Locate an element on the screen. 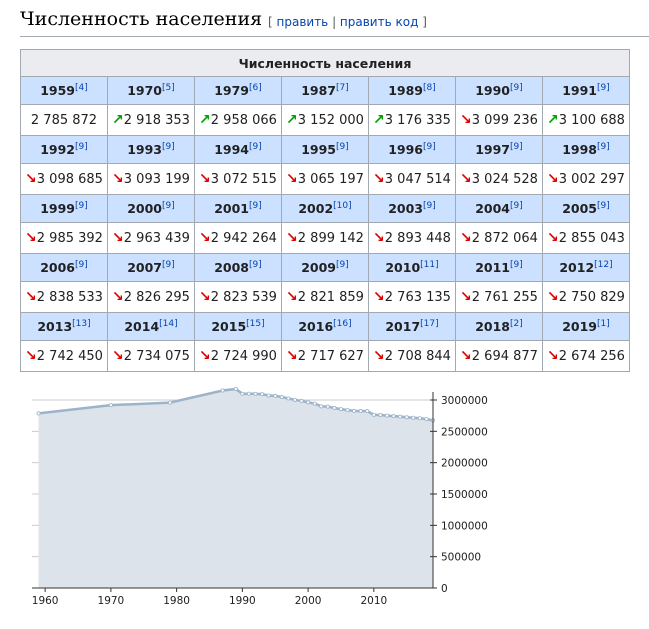 This screenshot has height=629, width=649. edit-link: править is located at coordinates (302, 22).